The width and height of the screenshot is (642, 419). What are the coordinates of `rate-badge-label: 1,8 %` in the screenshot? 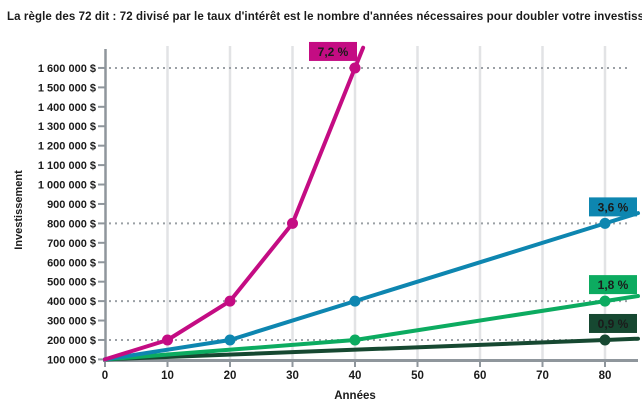 It's located at (613, 285).